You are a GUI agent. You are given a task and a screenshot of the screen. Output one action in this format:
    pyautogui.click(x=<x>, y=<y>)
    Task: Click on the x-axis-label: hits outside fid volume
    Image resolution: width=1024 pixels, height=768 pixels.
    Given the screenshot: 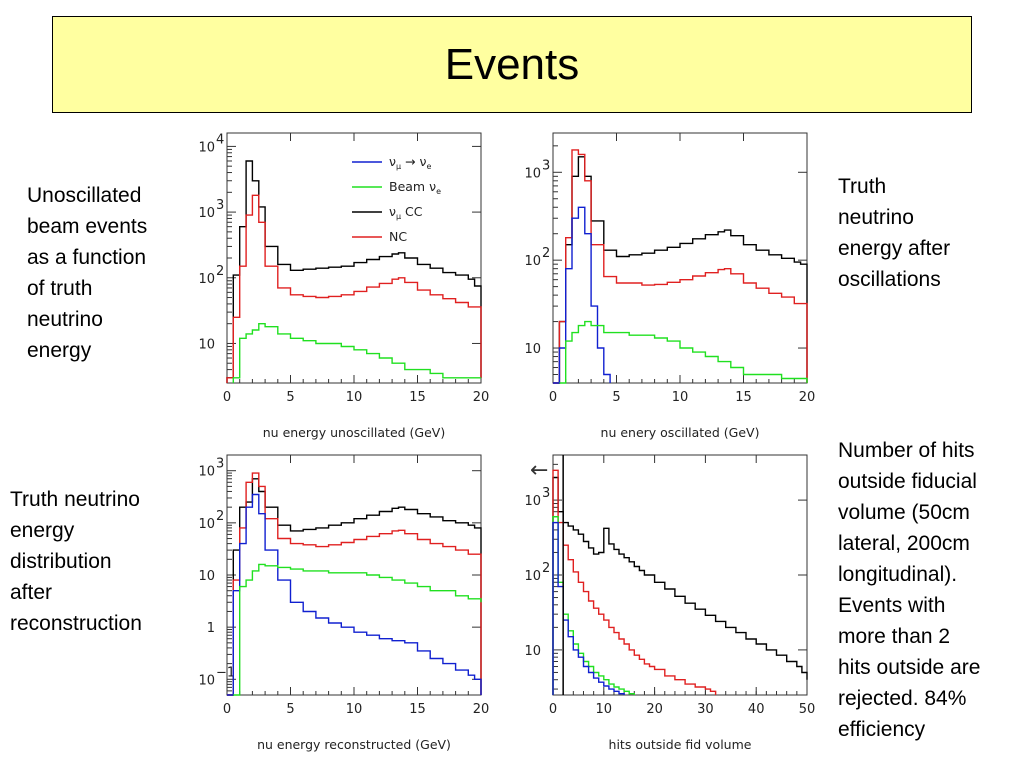 What is the action you would take?
    pyautogui.click(x=680, y=744)
    